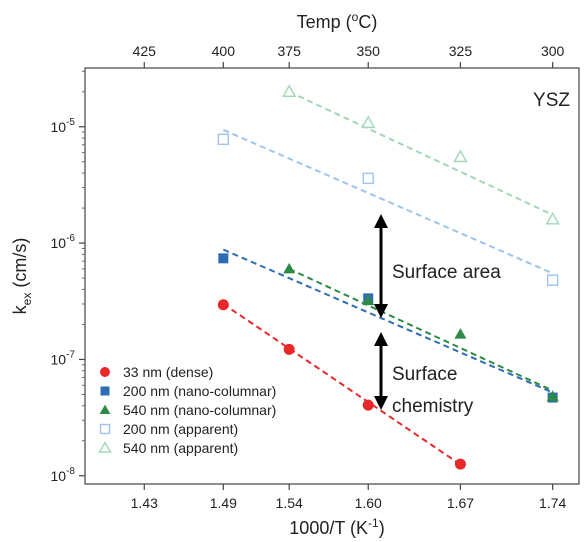  I want to click on x-axis-title-main: 1000/T (K, so click(328, 528).